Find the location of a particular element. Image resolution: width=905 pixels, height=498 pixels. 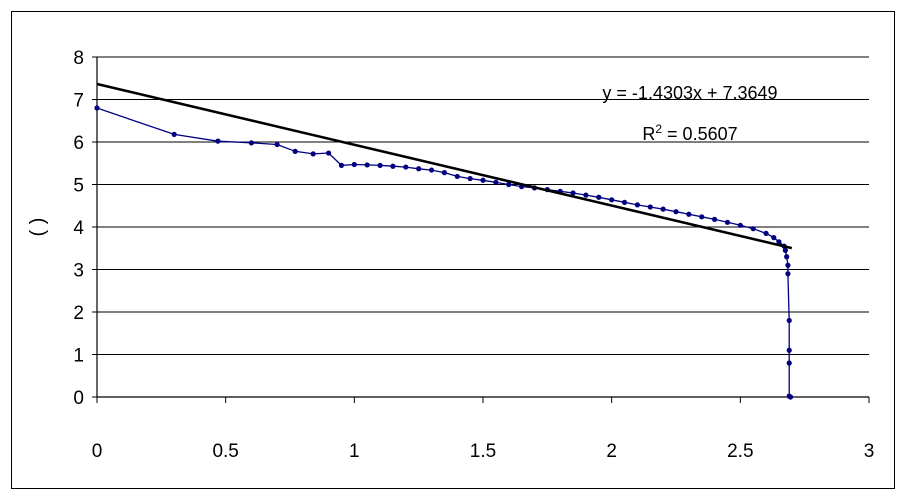

y-tick-label: 5 is located at coordinates (78, 186).